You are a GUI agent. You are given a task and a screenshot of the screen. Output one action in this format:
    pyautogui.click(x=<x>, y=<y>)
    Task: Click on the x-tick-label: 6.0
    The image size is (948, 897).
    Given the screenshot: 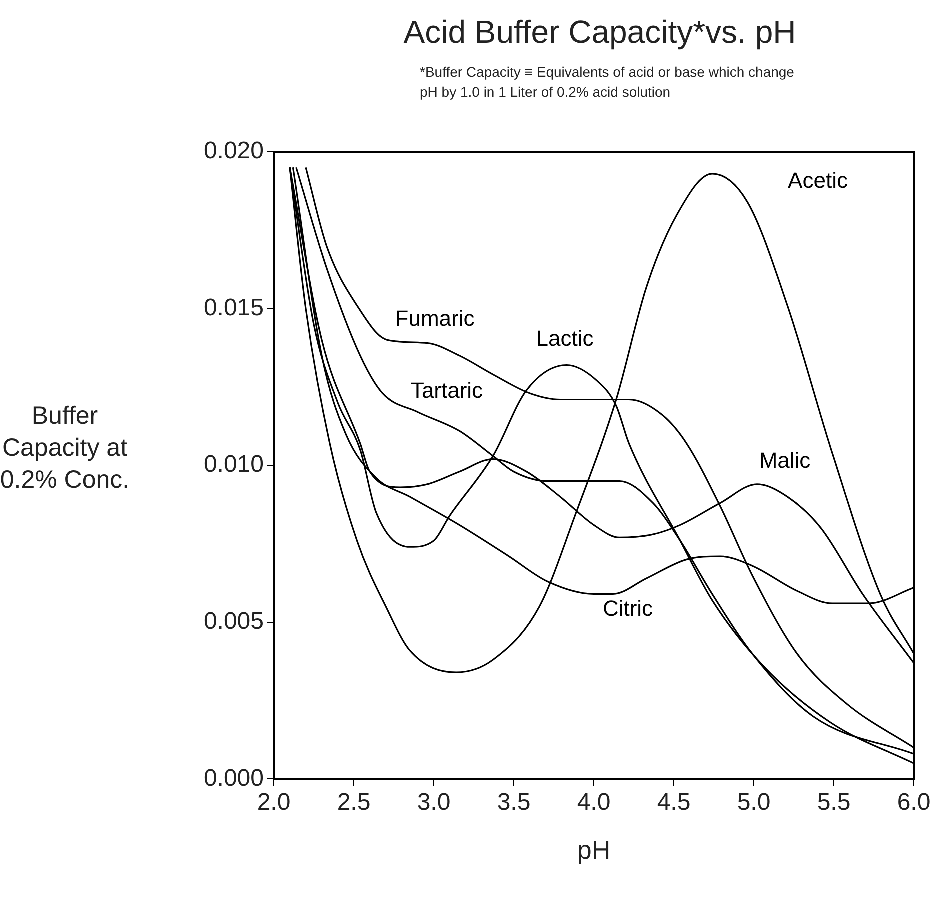 What is the action you would take?
    pyautogui.click(x=914, y=802)
    